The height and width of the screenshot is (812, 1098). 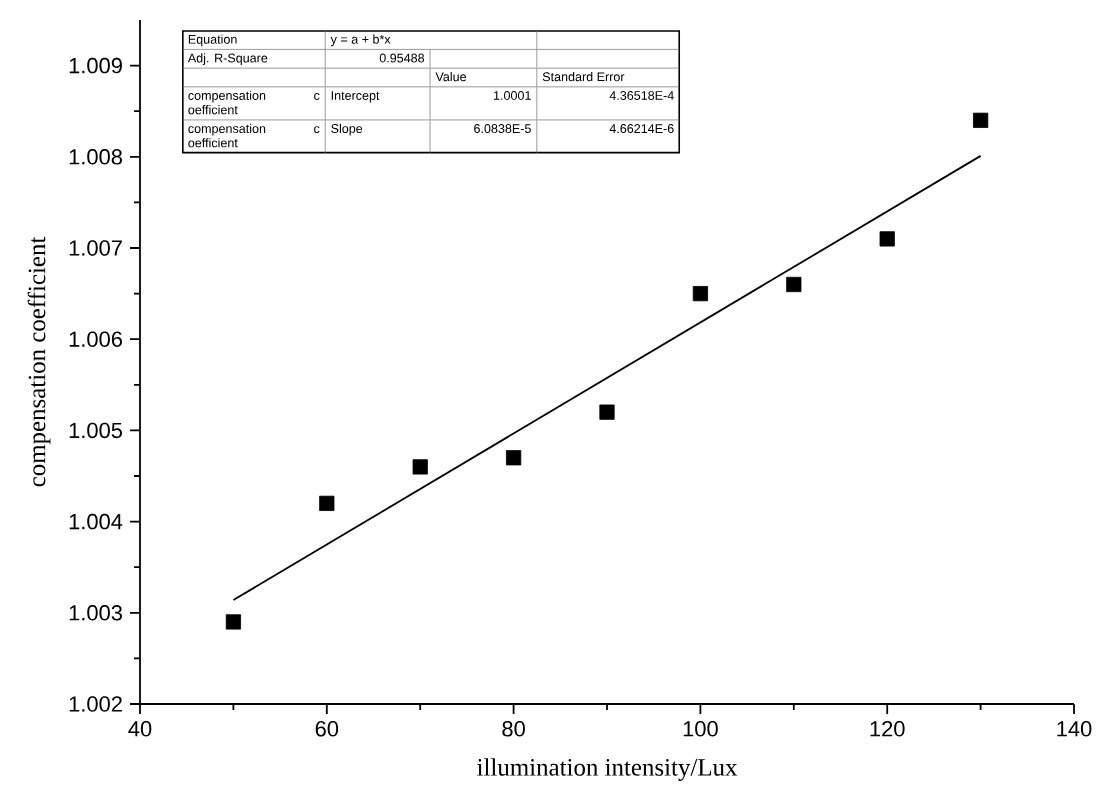 I want to click on x-tick-label: 140, so click(x=1074, y=729).